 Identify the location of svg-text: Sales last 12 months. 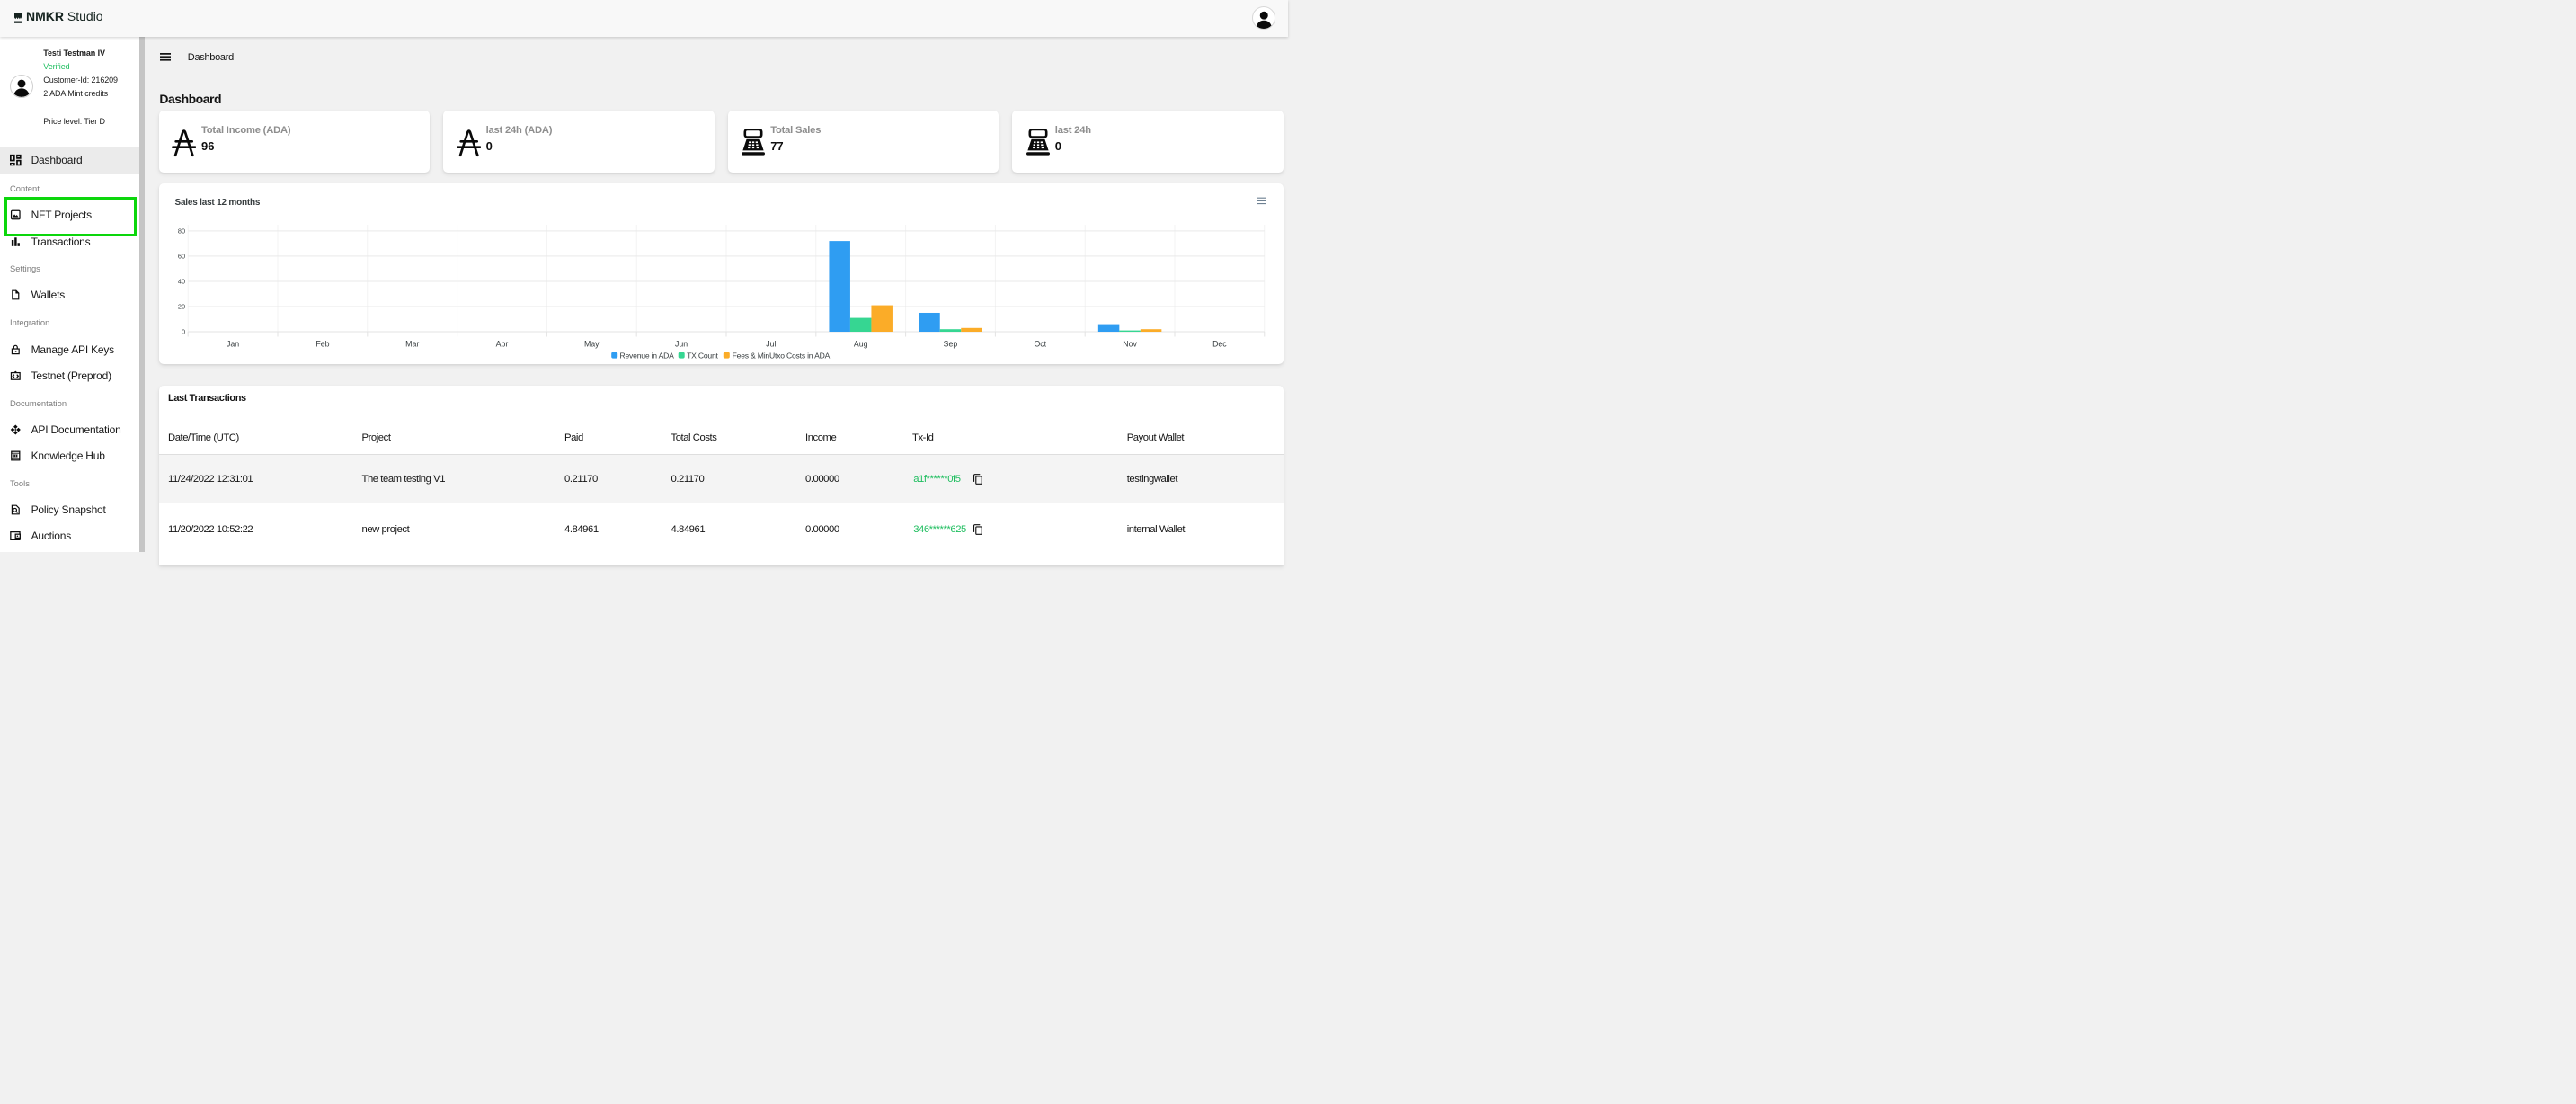
(217, 203).